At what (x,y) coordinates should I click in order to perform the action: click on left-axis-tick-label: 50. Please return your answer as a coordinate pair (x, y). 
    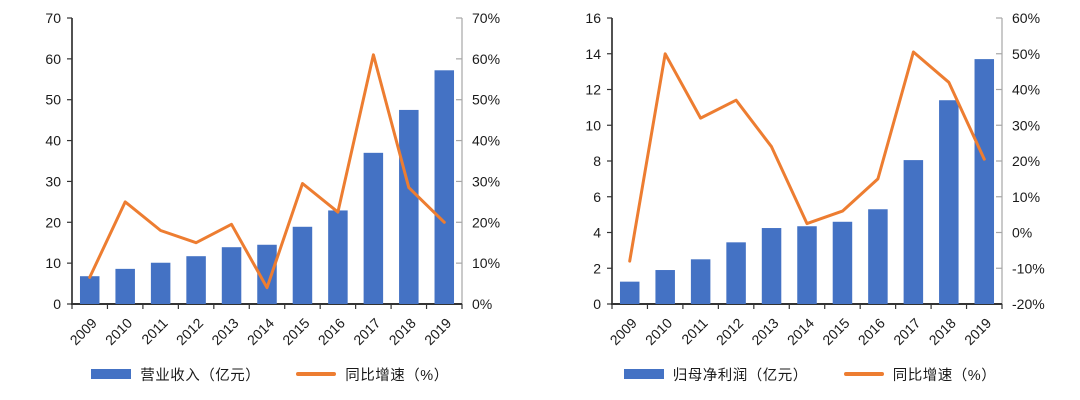
    Looking at the image, I should click on (53, 100).